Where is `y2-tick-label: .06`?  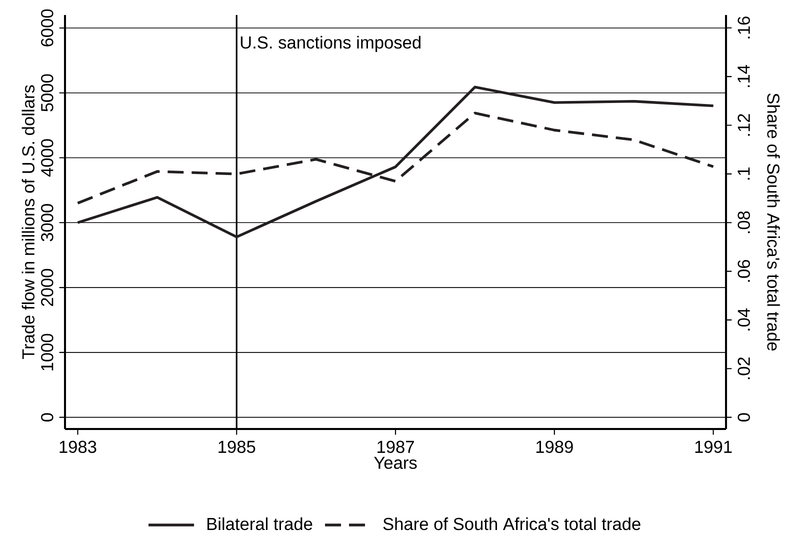
y2-tick-label: .06 is located at coordinates (744, 271).